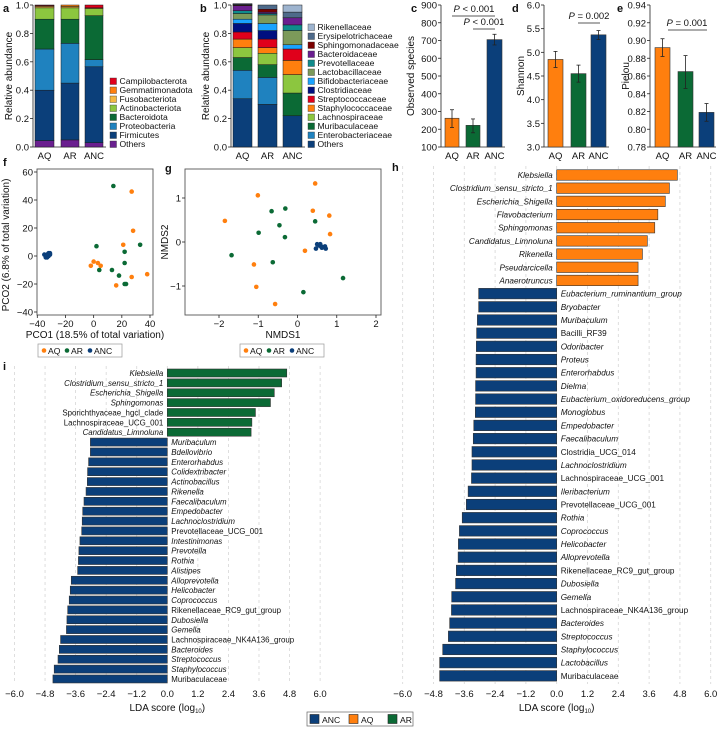 This screenshot has height=730, width=720. Describe the element at coordinates (70, 111) in the screenshot. I see `stacked-segment-firmicutes` at that location.